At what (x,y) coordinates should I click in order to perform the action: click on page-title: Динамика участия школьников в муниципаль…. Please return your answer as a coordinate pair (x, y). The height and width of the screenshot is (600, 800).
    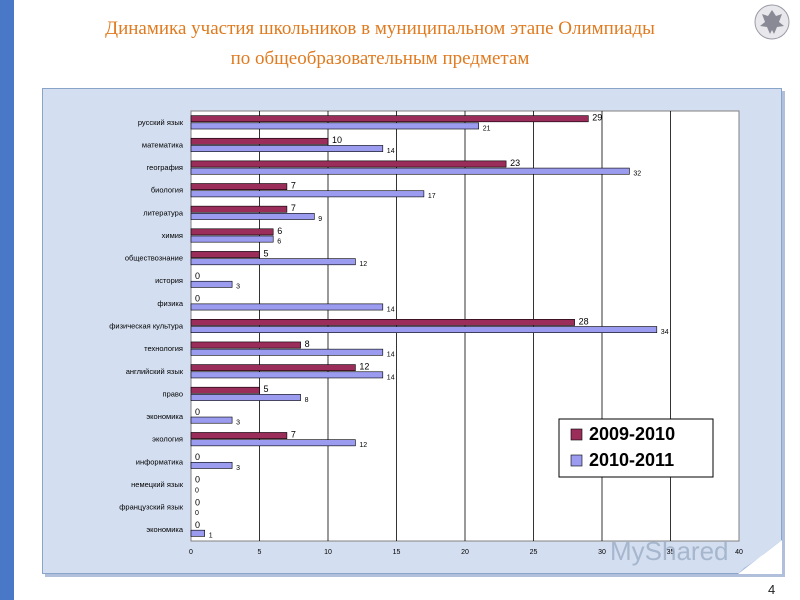
    Looking at the image, I should click on (380, 44).